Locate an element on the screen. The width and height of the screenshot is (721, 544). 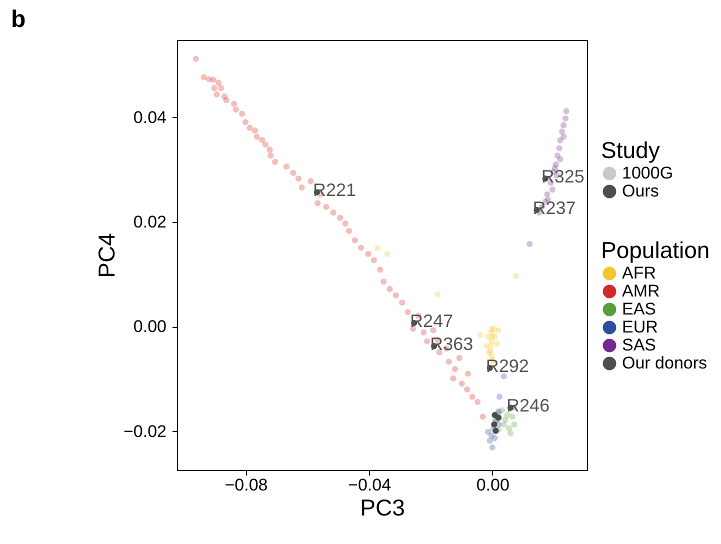
y-tick-label: 0.02 is located at coordinates (149, 222).